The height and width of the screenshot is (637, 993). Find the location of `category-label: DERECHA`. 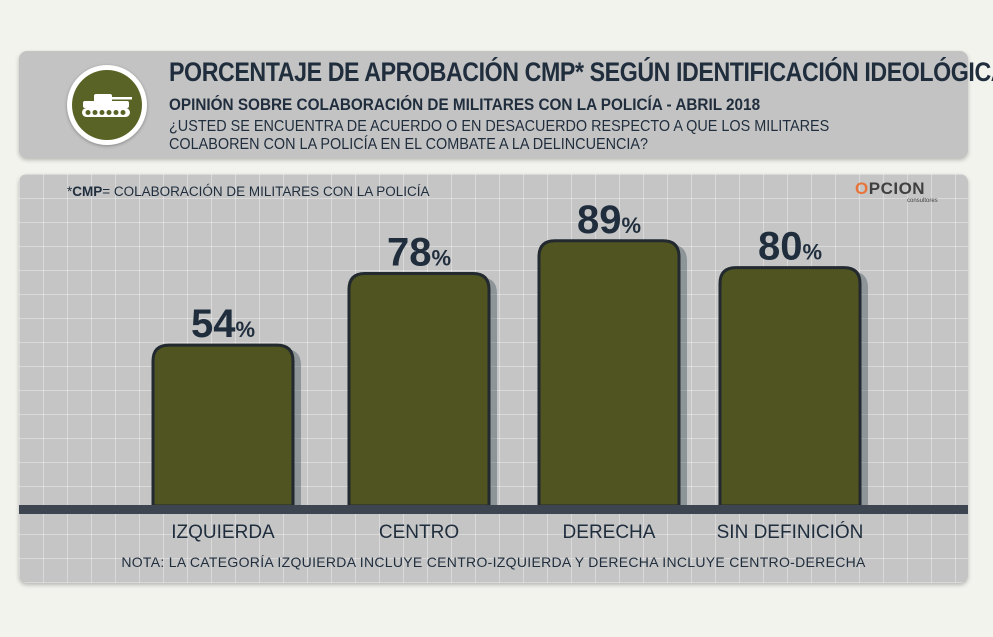

category-label: DERECHA is located at coordinates (609, 532).